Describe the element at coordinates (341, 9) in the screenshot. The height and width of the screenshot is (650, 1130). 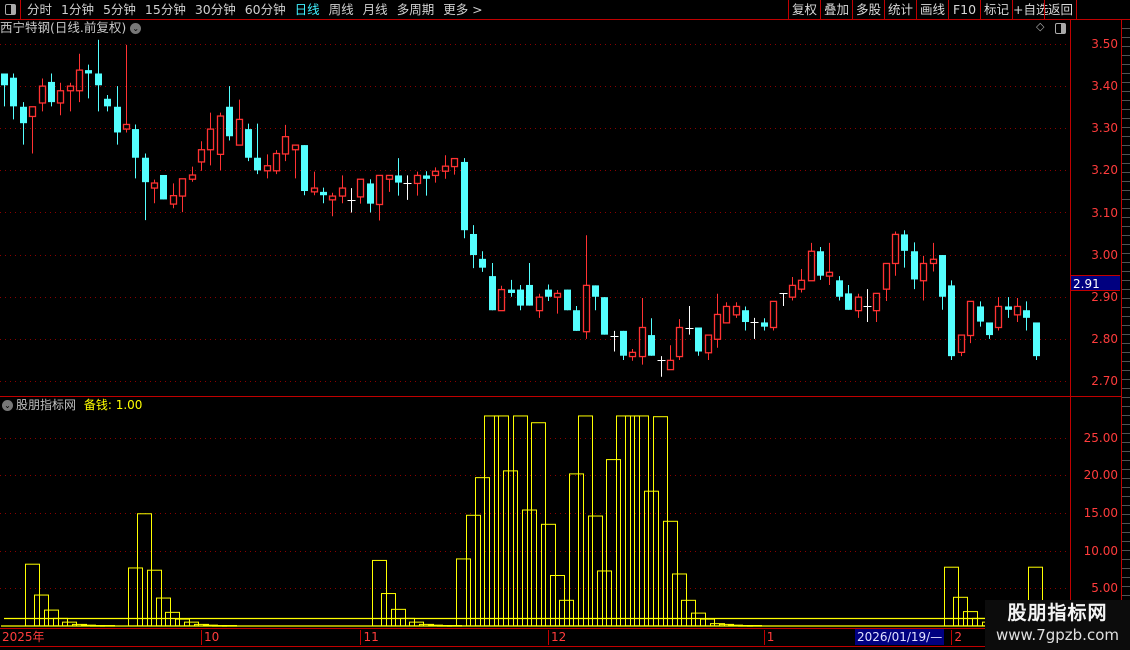
I see `tab-weekly: 周线` at that location.